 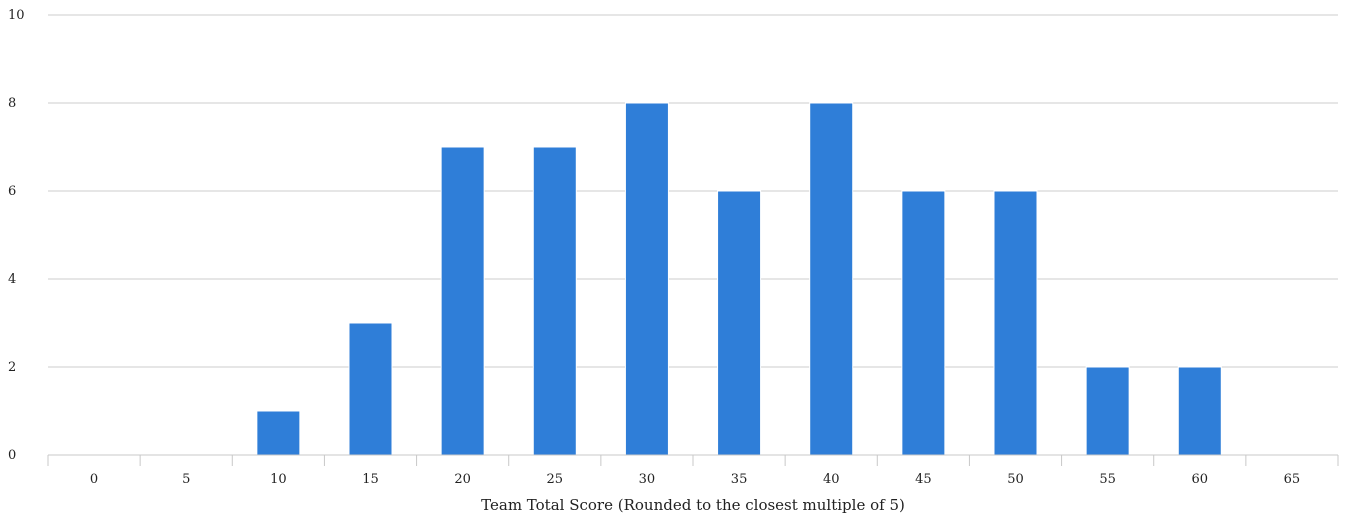 What do you see at coordinates (370, 479) in the screenshot?
I see `x-tick-label: 15` at bounding box center [370, 479].